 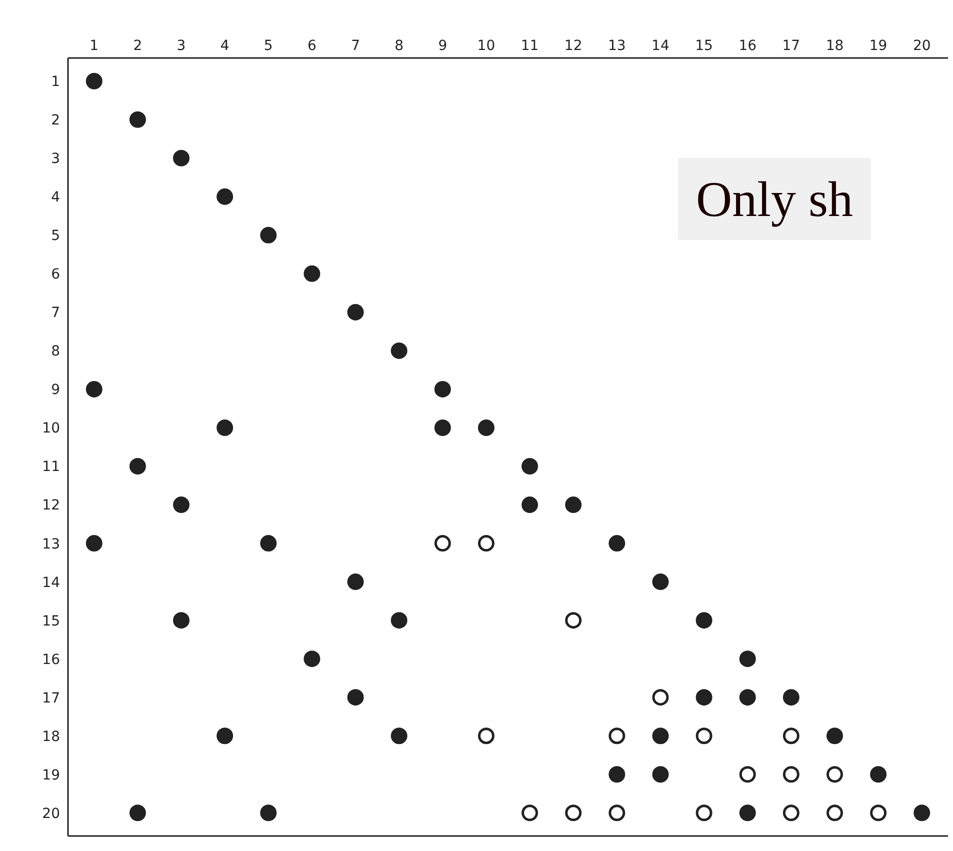 What do you see at coordinates (55, 274) in the screenshot?
I see `y-tick-label: 6` at bounding box center [55, 274].